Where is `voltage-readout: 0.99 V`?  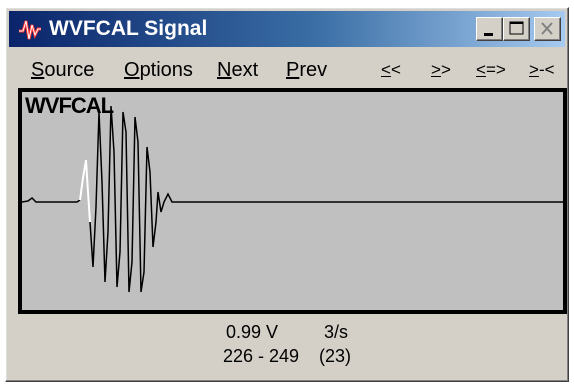
voltage-readout: 0.99 V is located at coordinates (251, 332).